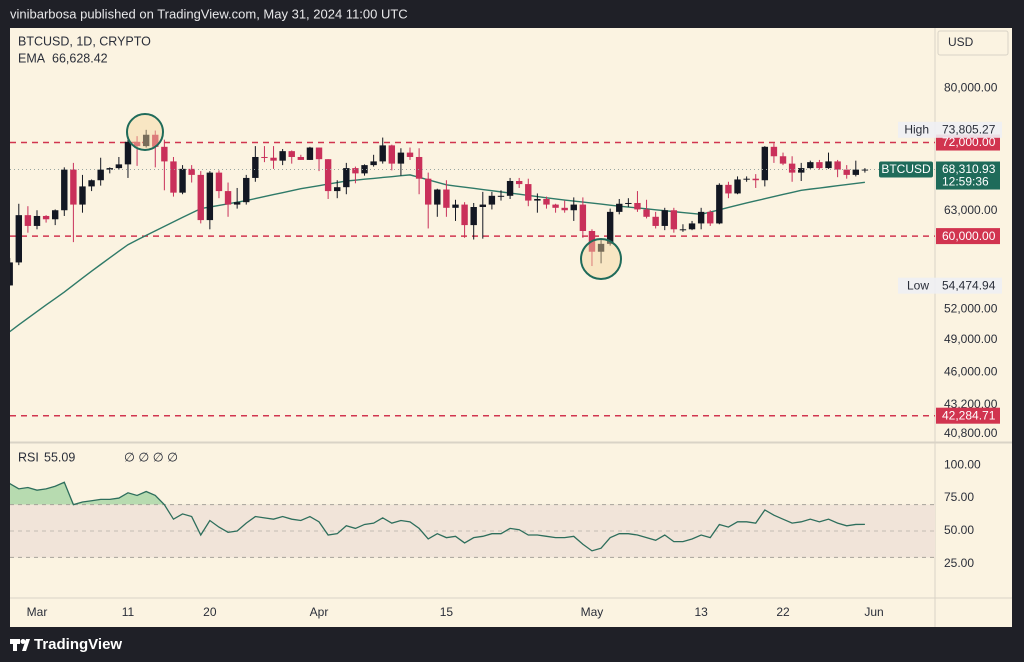 The height and width of the screenshot is (662, 1024). What do you see at coordinates (969, 285) in the screenshot?
I see `extreme-value: 54,474.94` at bounding box center [969, 285].